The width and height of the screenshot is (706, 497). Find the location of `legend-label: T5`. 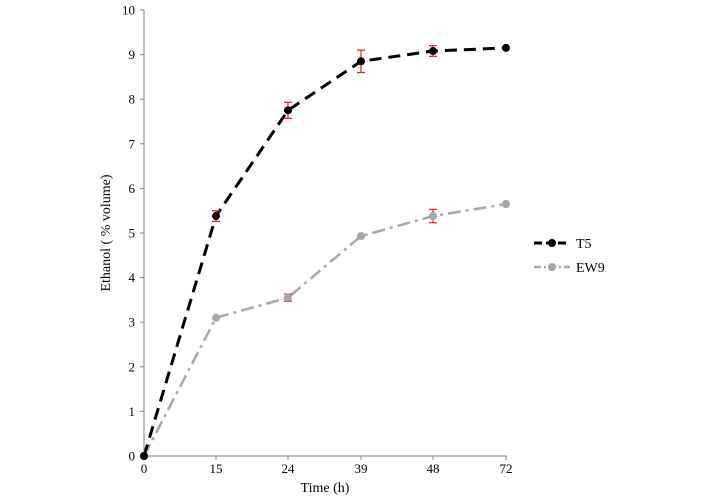

legend-label: T5 is located at coordinates (584, 244).